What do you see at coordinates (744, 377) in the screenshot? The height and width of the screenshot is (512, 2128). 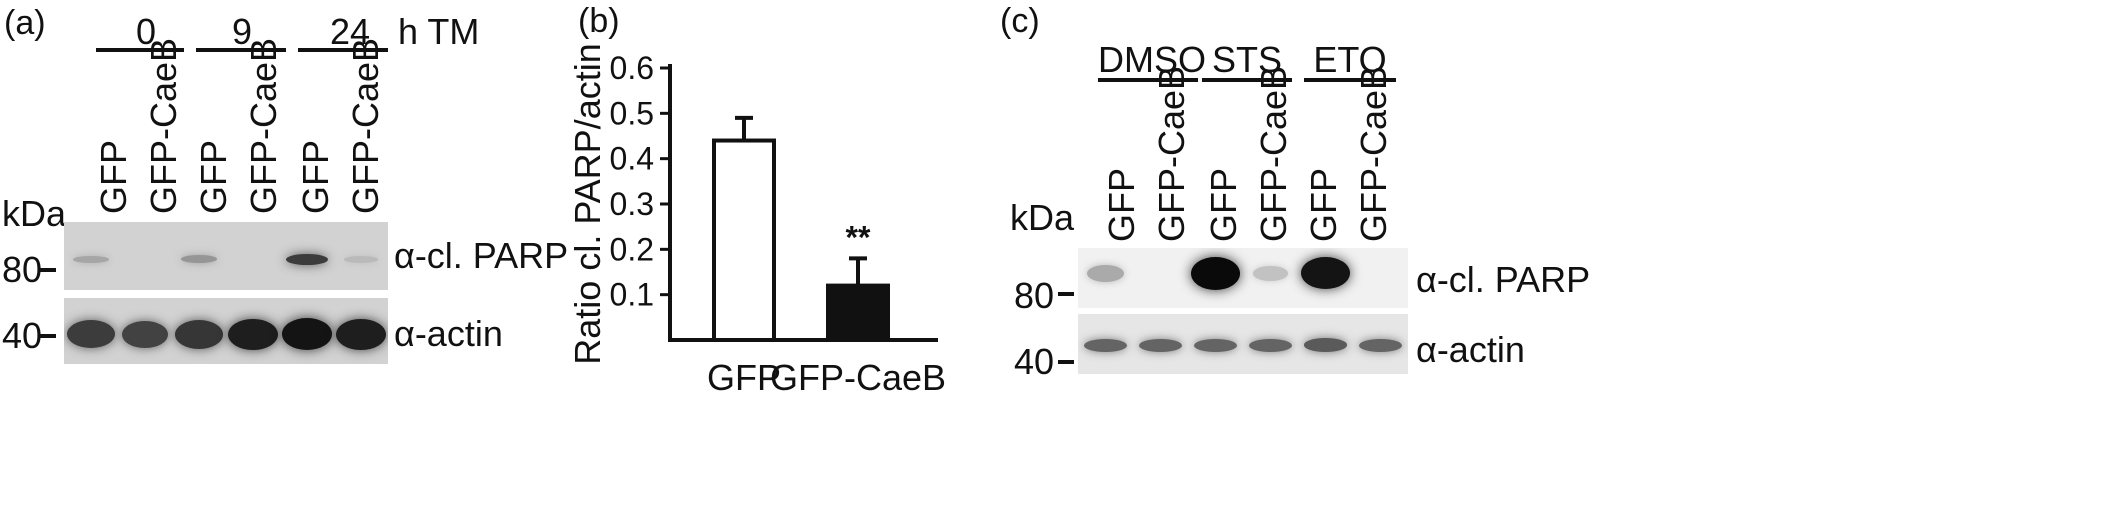 I see `x-tick-label: GFP` at bounding box center [744, 377].